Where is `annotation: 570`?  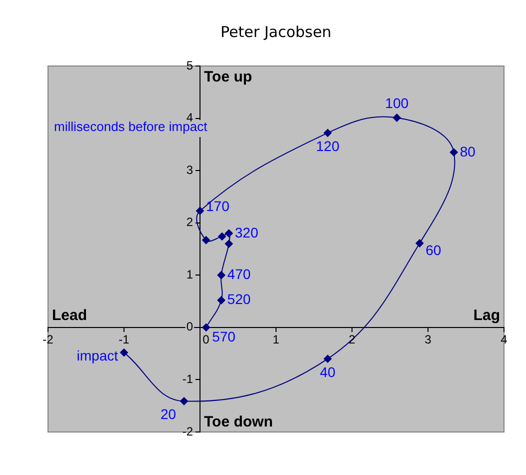
annotation: 570 is located at coordinates (224, 336).